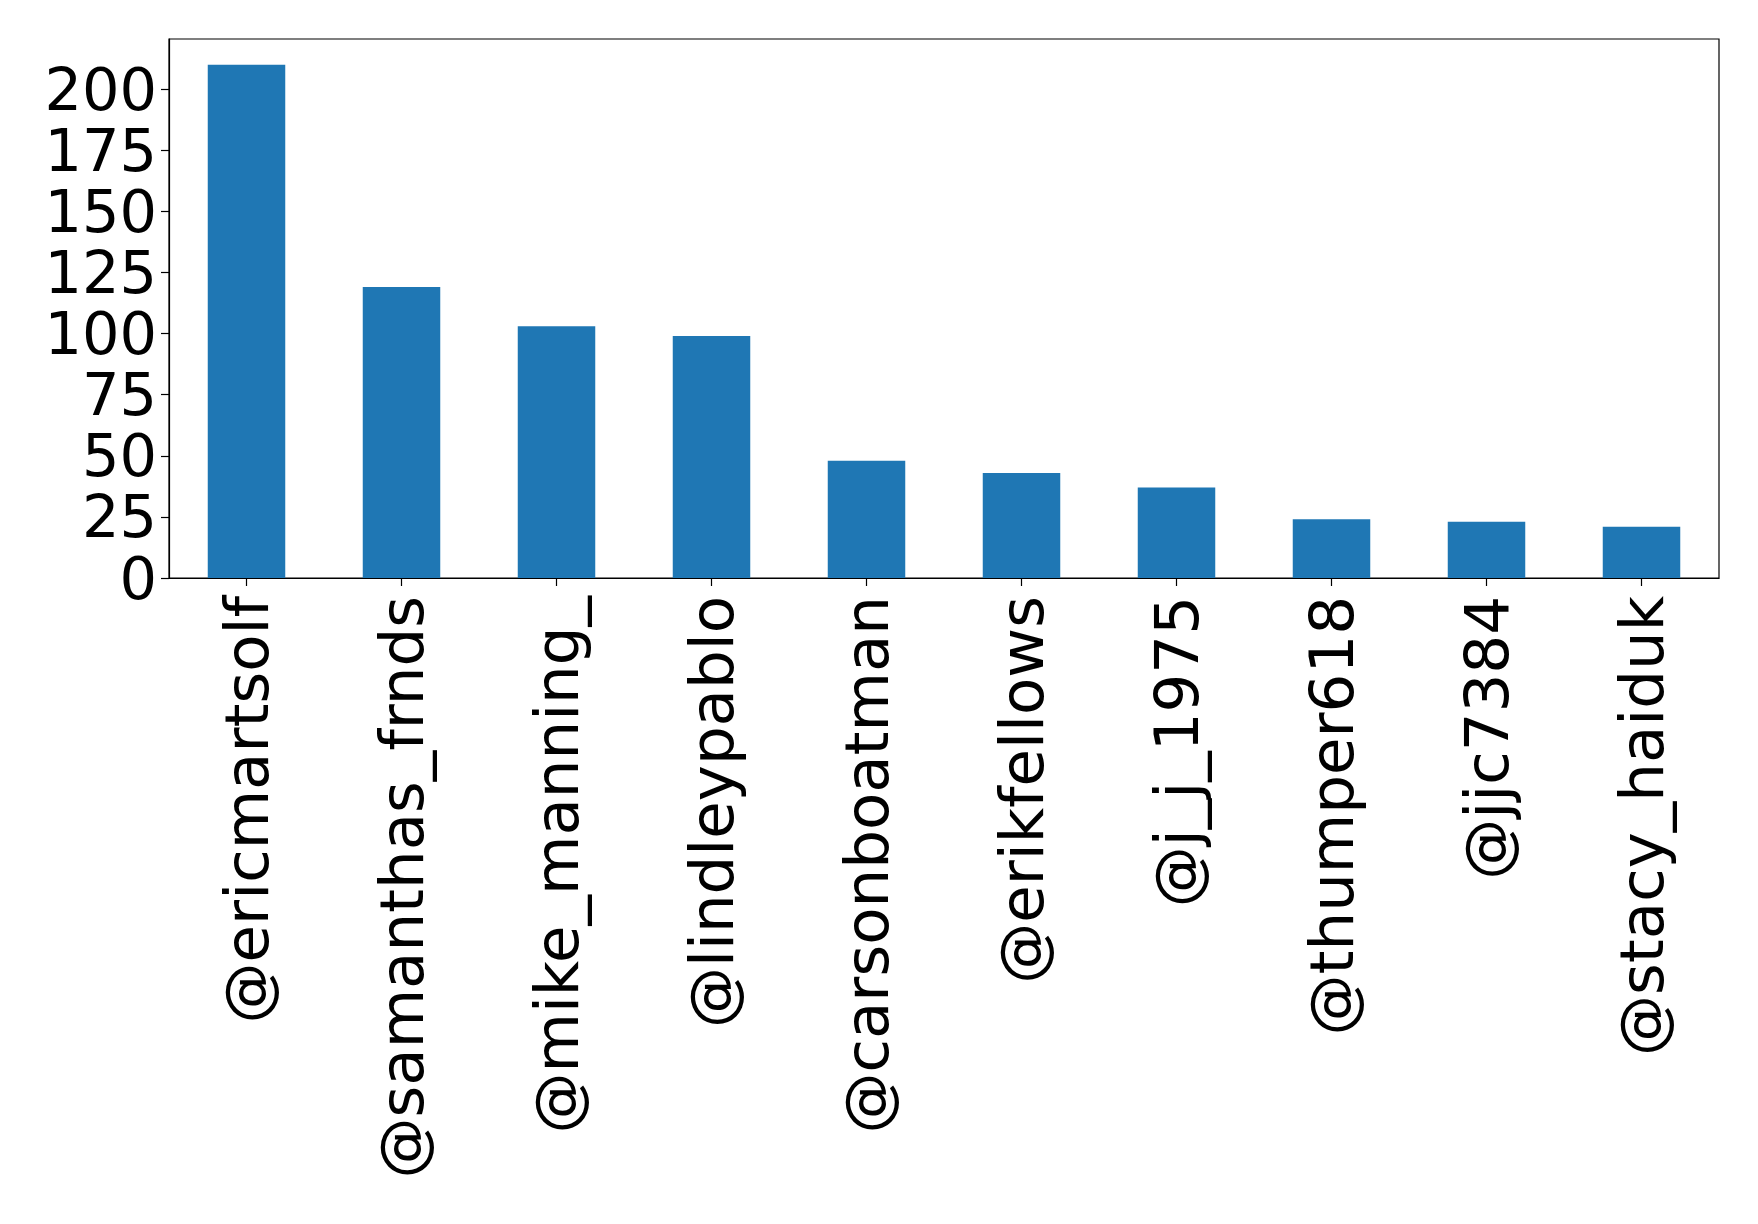 The image size is (1758, 1224). I want to click on x-tick-label: @ericmartsolf, so click(246, 809).